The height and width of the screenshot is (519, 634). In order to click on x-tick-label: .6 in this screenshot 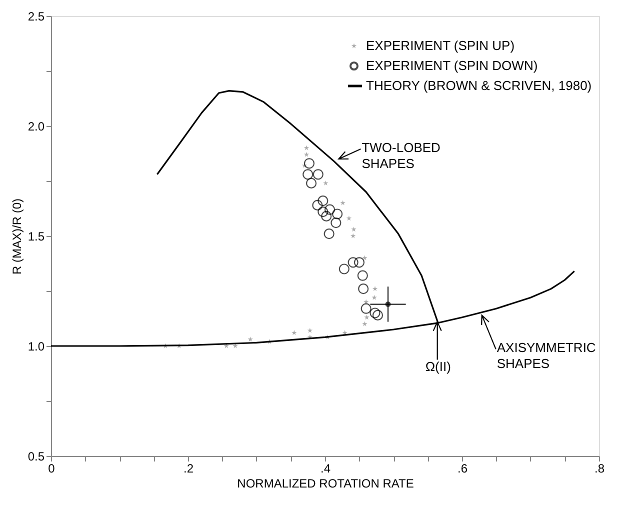, I will do `click(462, 469)`.